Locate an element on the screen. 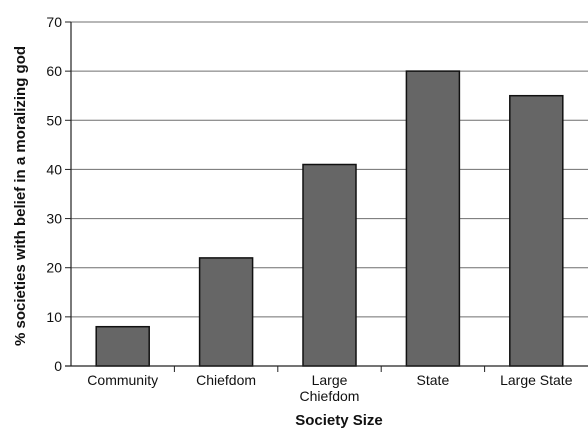  x-tick-label: Chiefdom is located at coordinates (226, 380).